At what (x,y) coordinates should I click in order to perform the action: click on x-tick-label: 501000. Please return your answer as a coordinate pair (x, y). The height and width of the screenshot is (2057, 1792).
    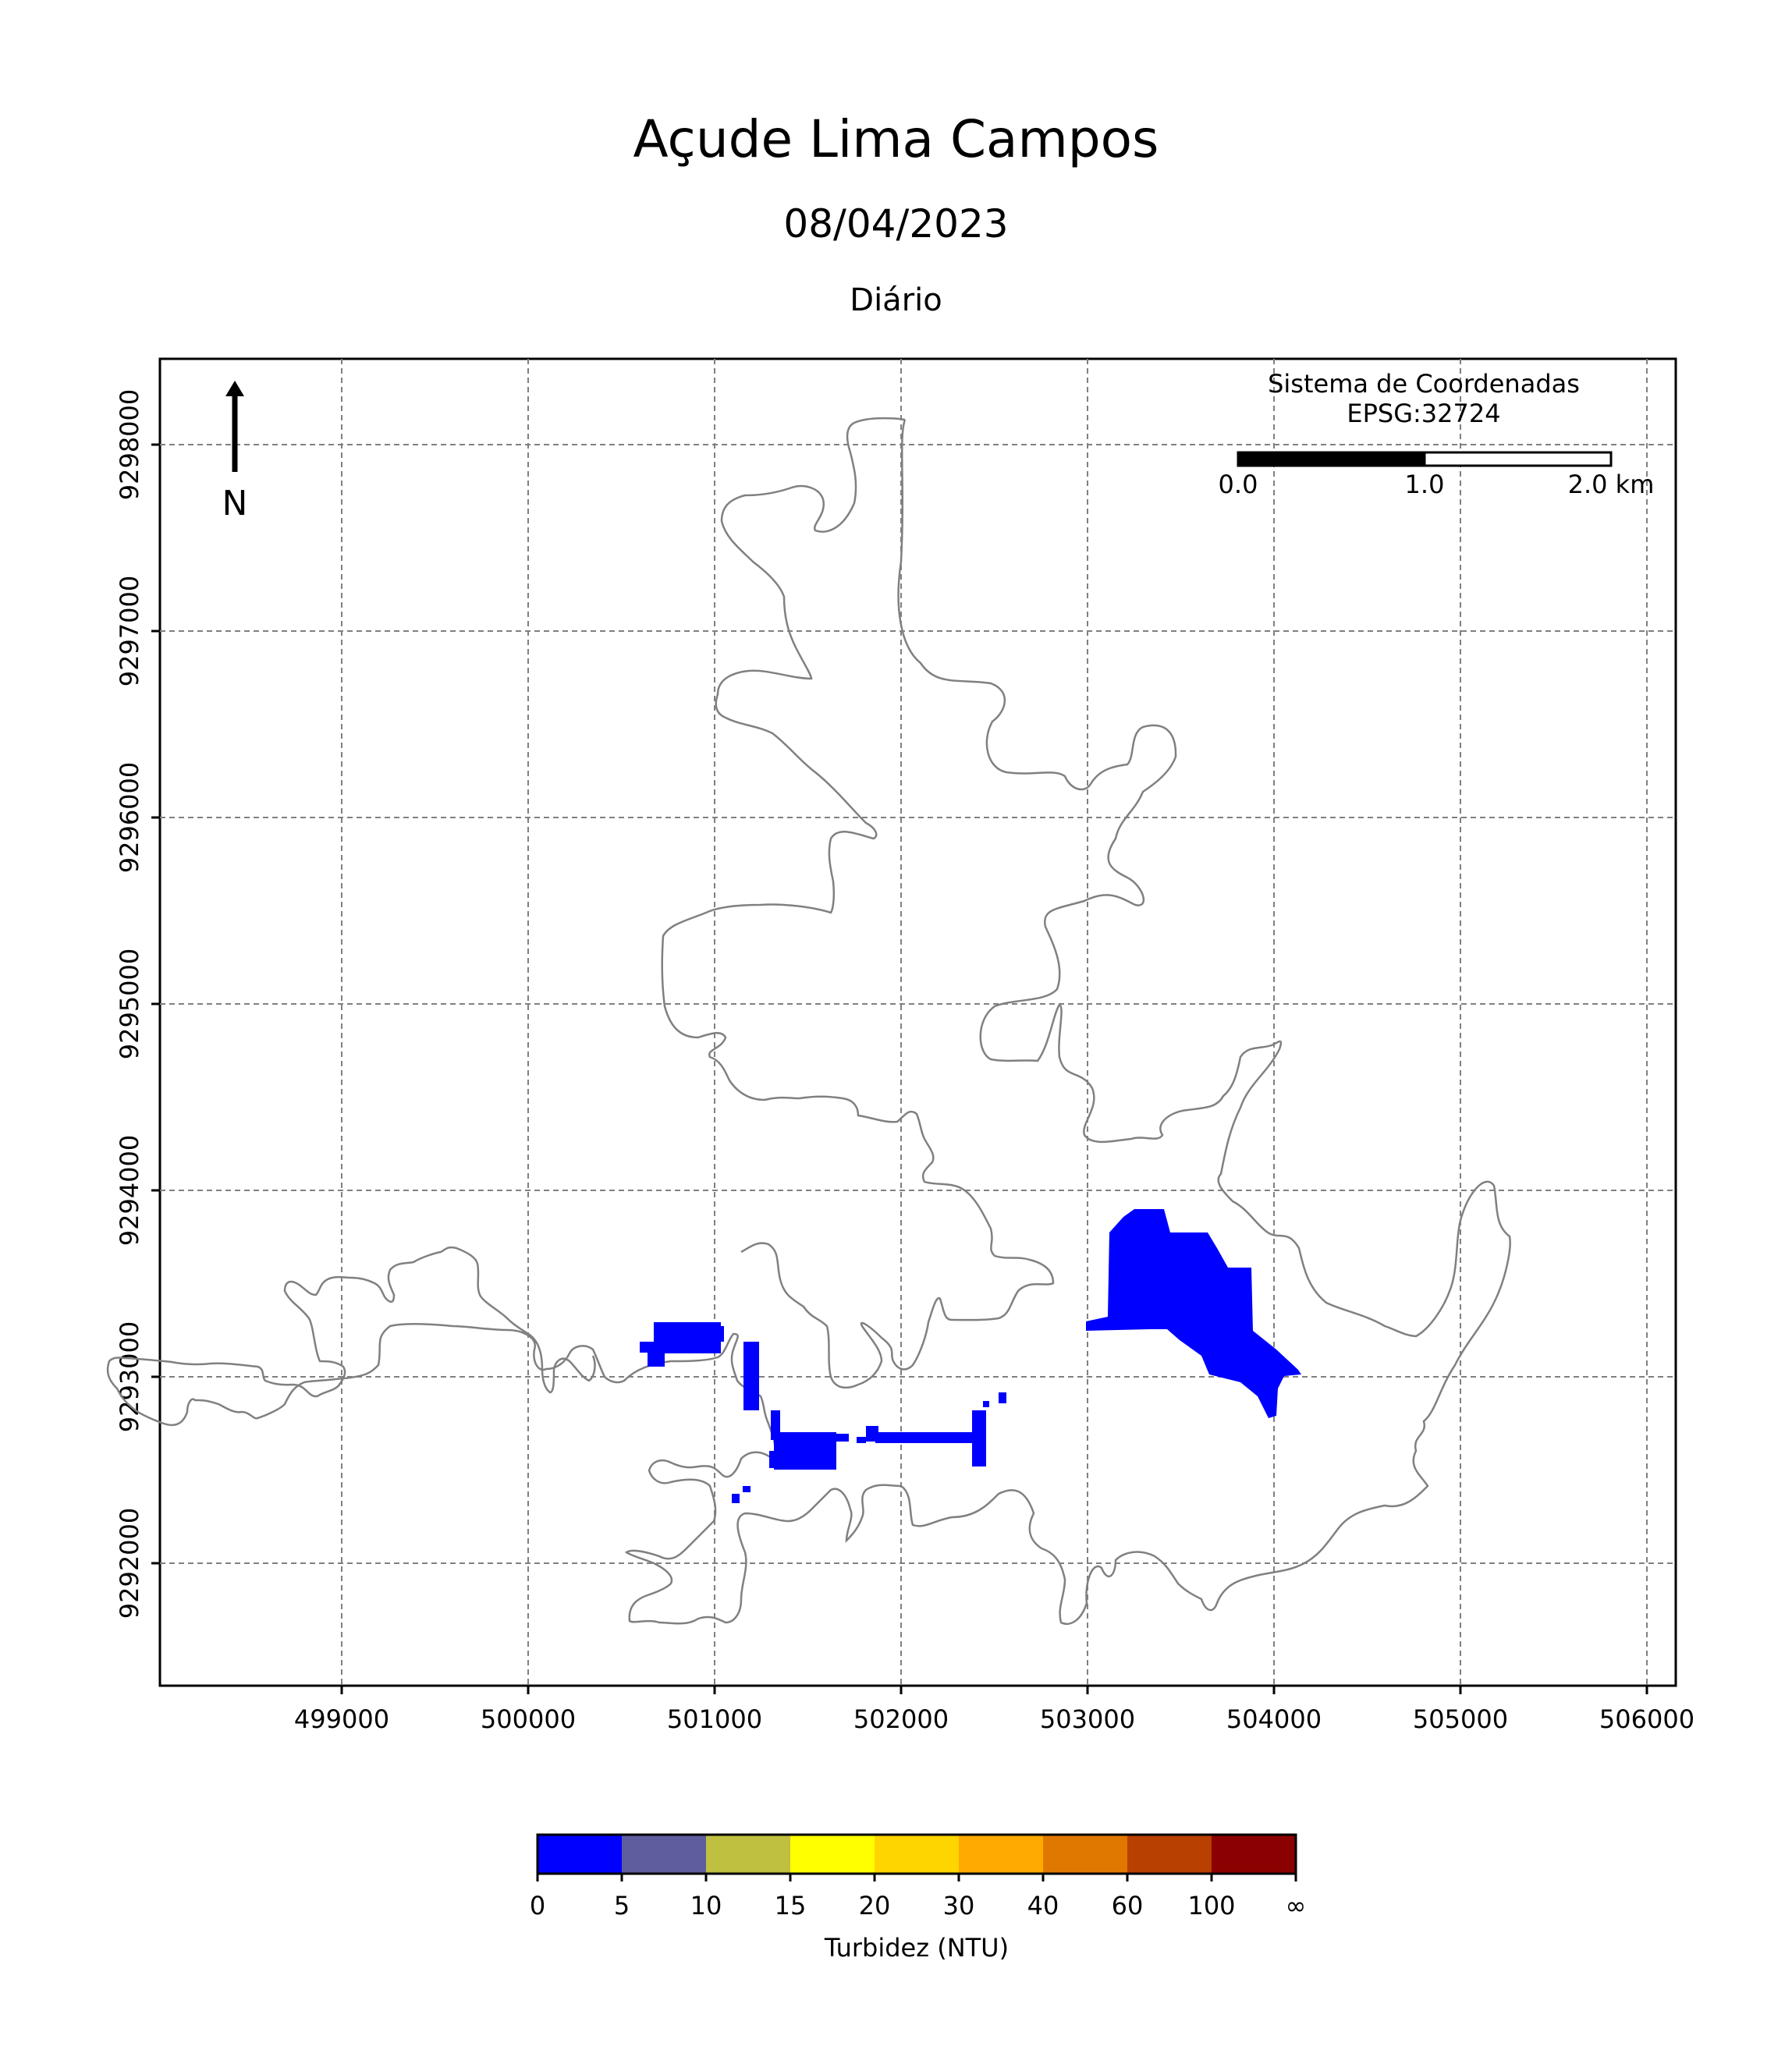
    Looking at the image, I should click on (714, 1719).